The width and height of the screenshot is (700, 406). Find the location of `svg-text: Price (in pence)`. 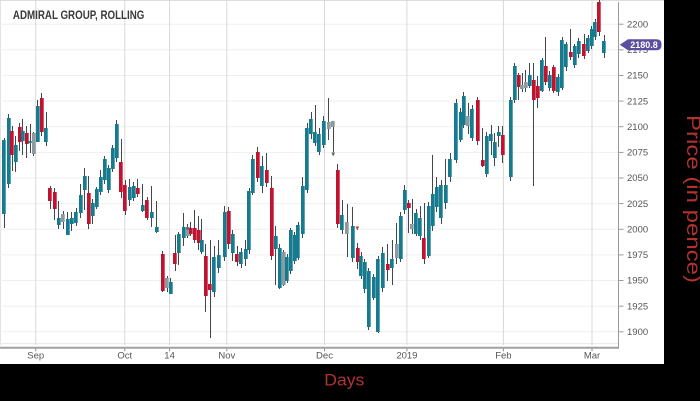

svg-text: Price (in pence) is located at coordinates (691, 199).